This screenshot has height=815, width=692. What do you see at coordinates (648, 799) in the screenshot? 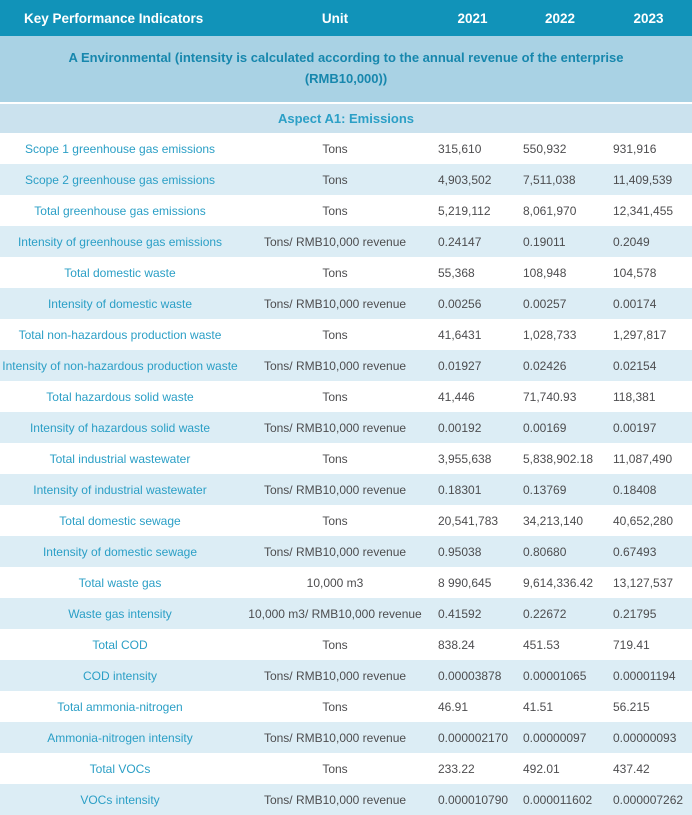
I see `value-2023: 0.000007262` at bounding box center [648, 799].